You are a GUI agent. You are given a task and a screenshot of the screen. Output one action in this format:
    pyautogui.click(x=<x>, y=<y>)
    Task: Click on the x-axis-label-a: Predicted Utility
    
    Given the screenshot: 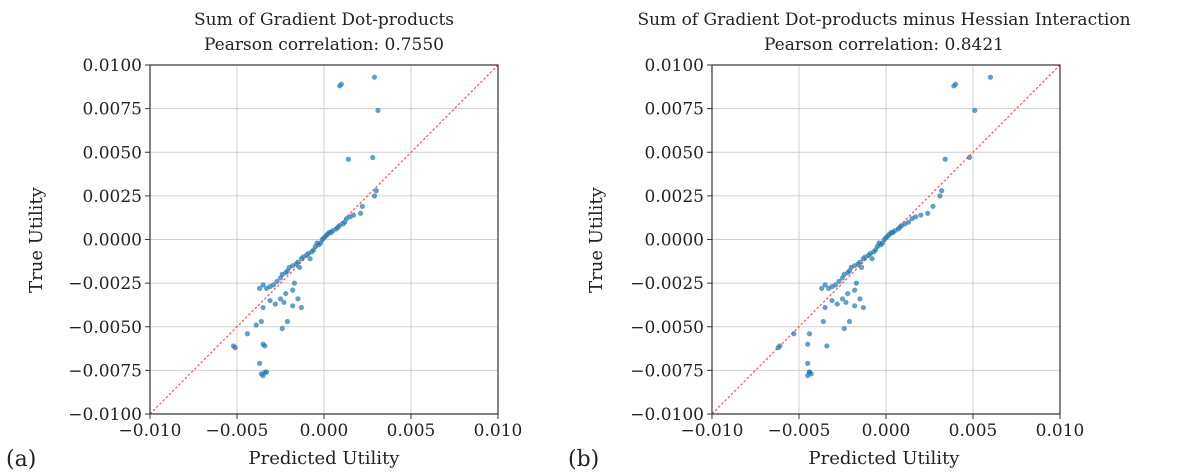 What is the action you would take?
    pyautogui.click(x=325, y=458)
    